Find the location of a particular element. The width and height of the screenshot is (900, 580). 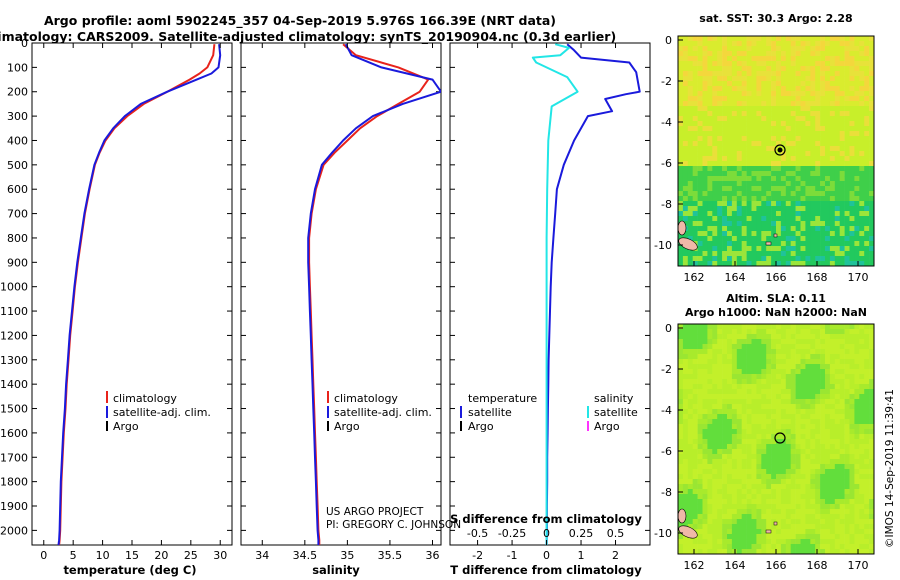

sla-map-subtitle: Argo h1000: NaN h2000: NaN is located at coordinates (776, 312).